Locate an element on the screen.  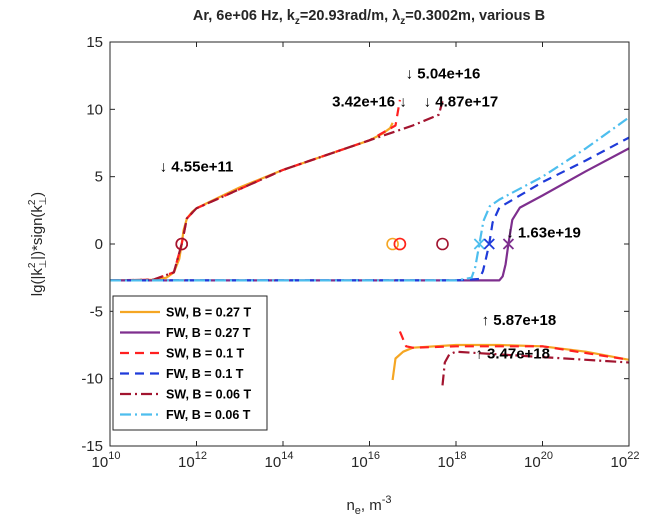
annotation-label: ↓ 1.63e+19 is located at coordinates (543, 232).